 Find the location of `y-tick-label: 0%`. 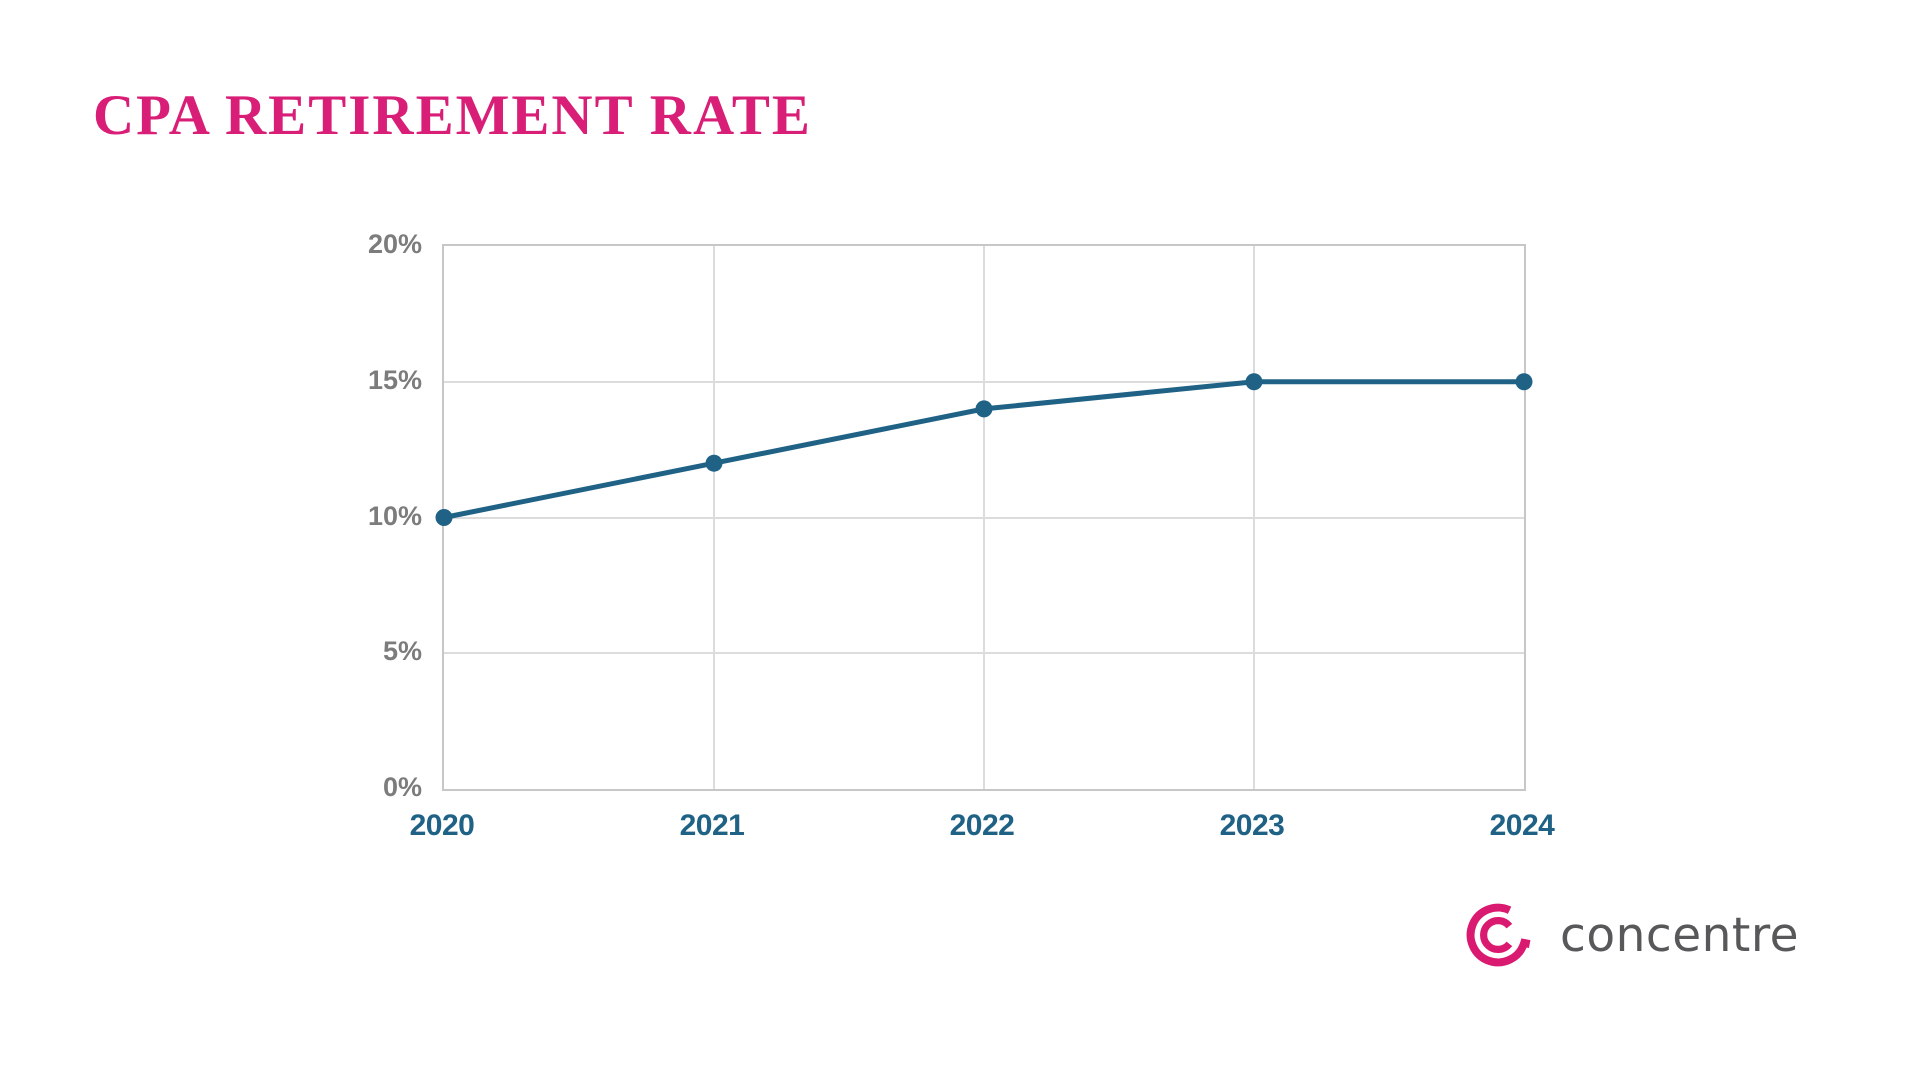

y-tick-label: 0% is located at coordinates (402, 787).